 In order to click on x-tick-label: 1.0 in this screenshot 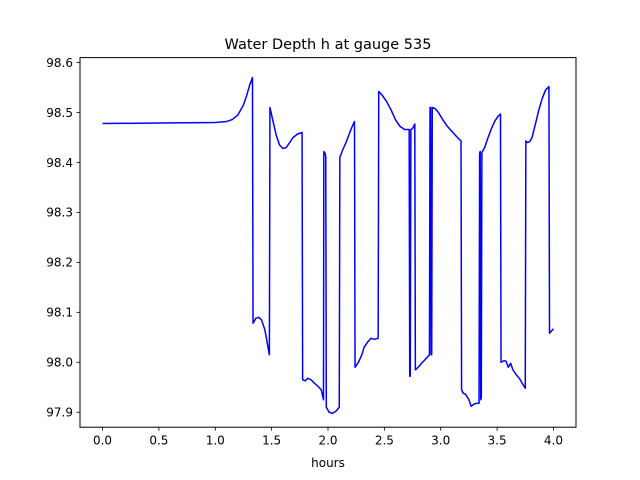, I will do `click(215, 441)`.